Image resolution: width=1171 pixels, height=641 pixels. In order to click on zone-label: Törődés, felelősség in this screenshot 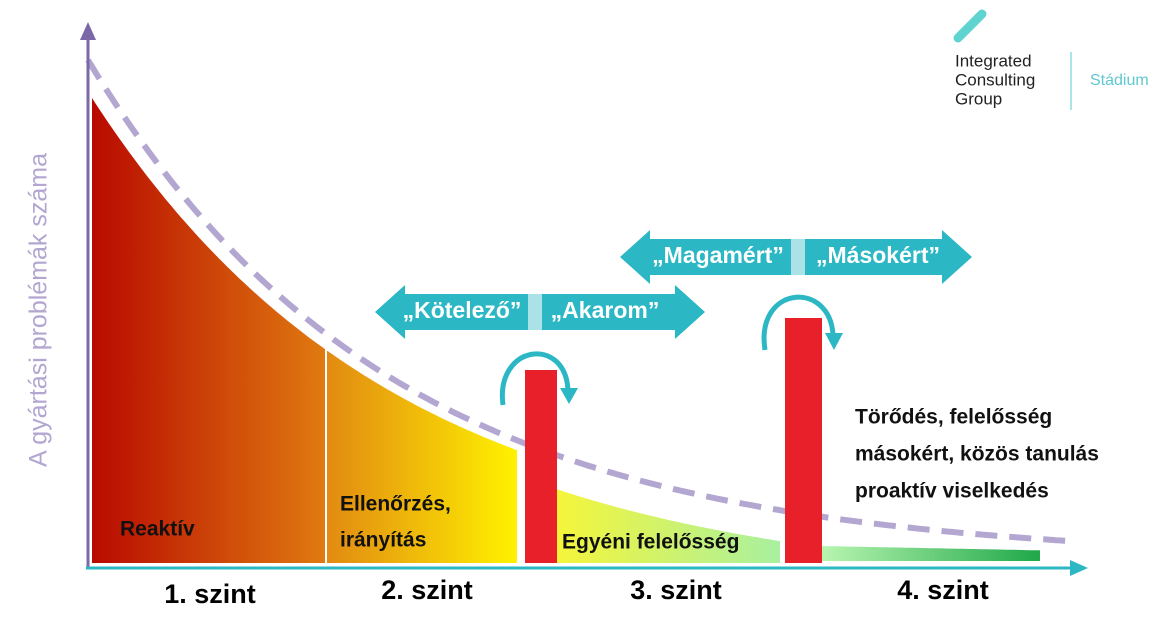, I will do `click(953, 417)`.